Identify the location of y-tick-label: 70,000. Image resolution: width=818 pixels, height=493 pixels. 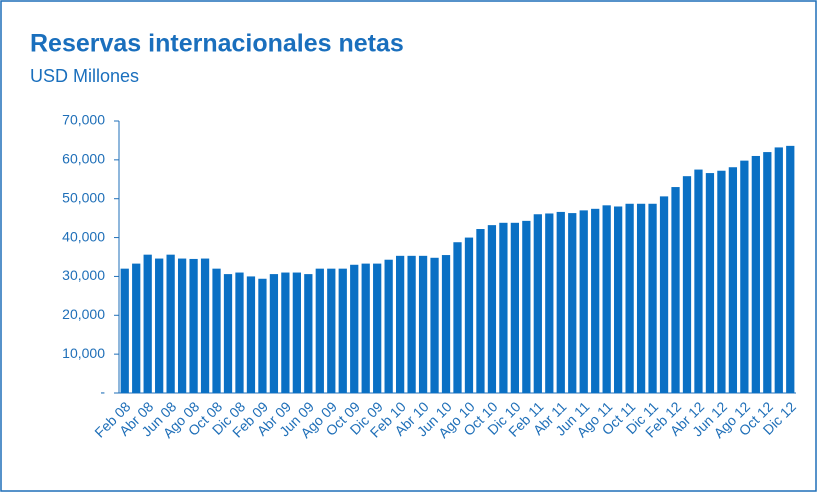
(83, 120).